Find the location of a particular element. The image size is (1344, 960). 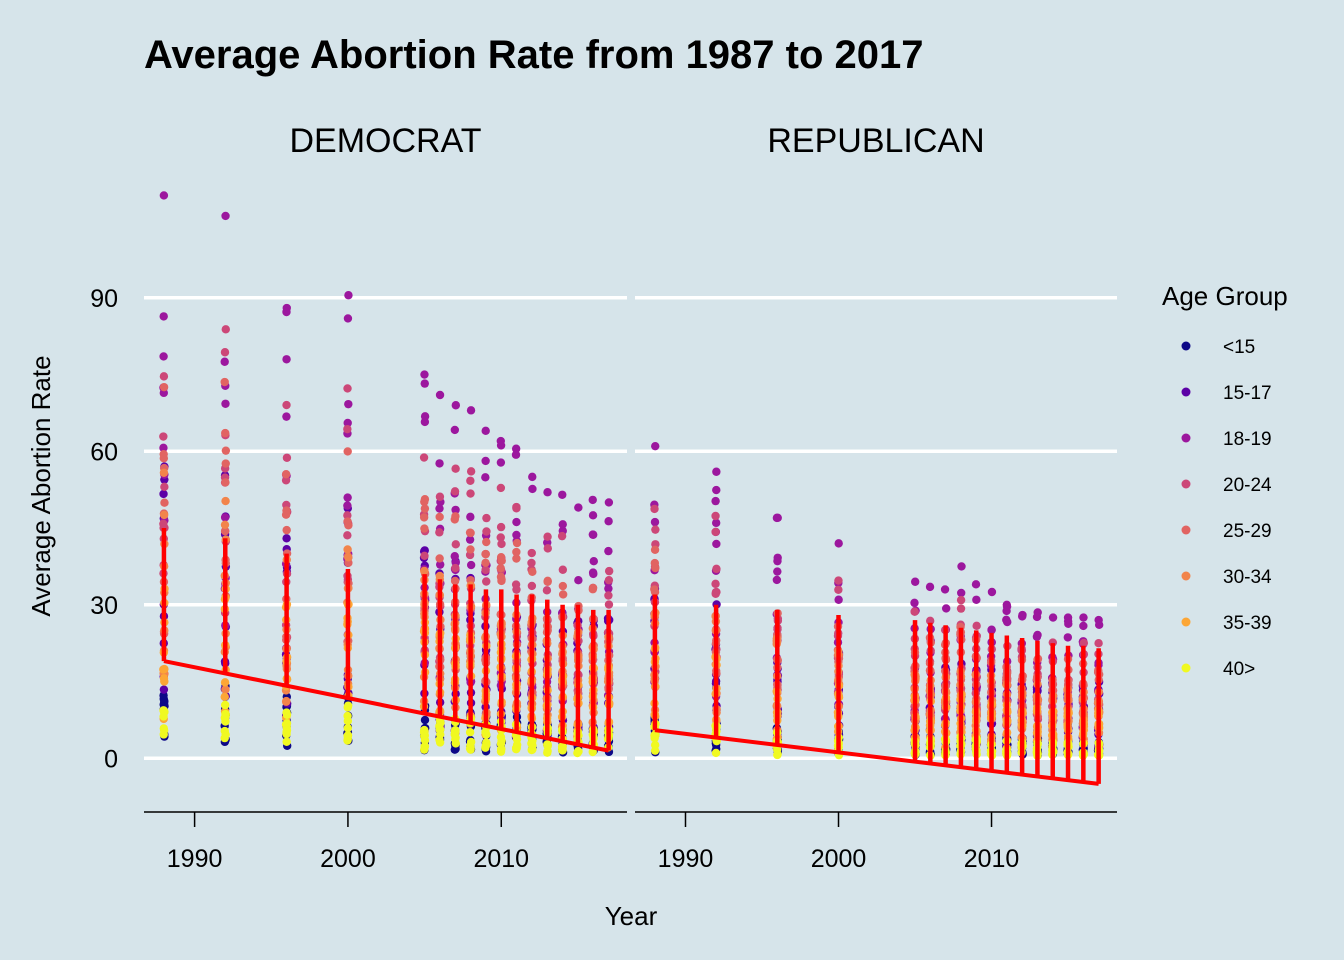

x-tick-label: 2010 is located at coordinates (992, 859).